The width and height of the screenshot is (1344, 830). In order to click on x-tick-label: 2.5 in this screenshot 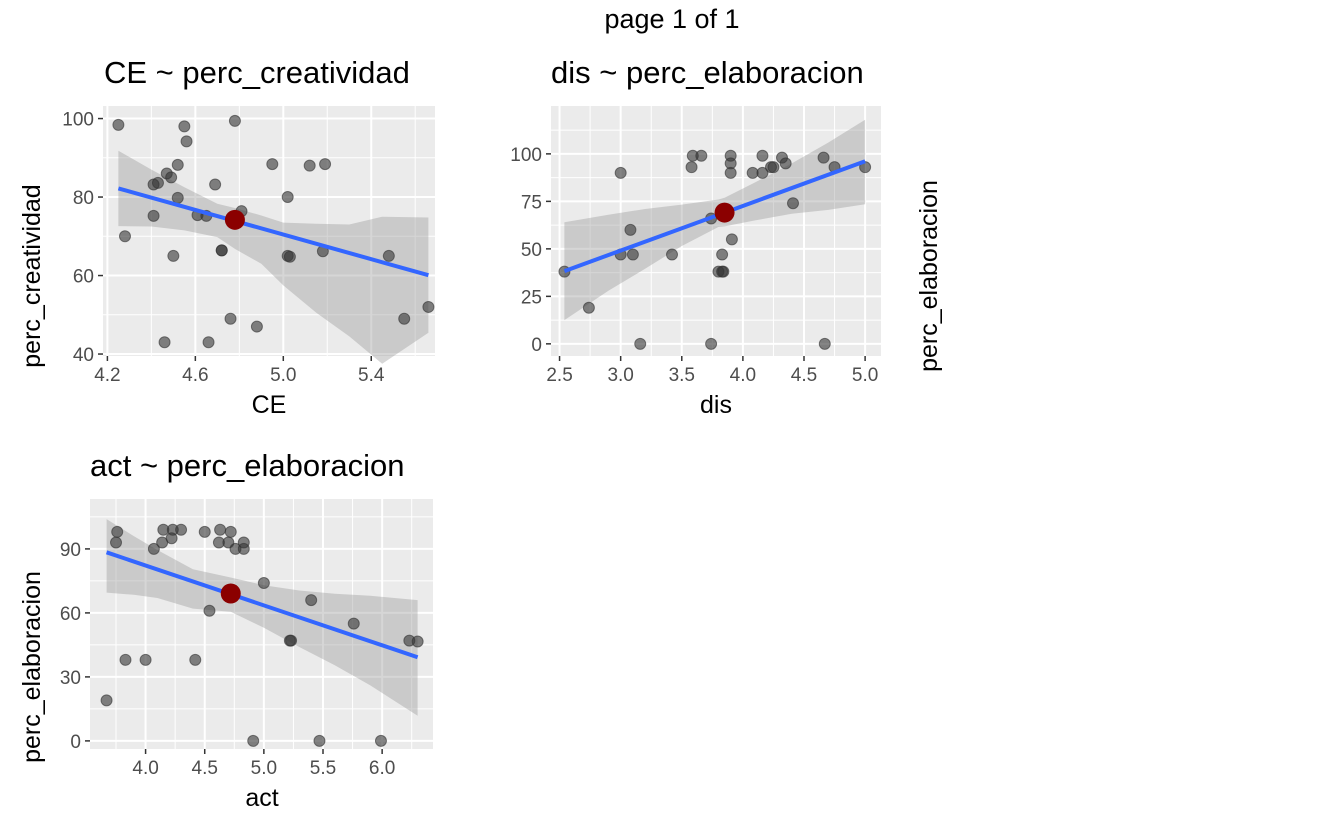, I will do `click(559, 375)`.